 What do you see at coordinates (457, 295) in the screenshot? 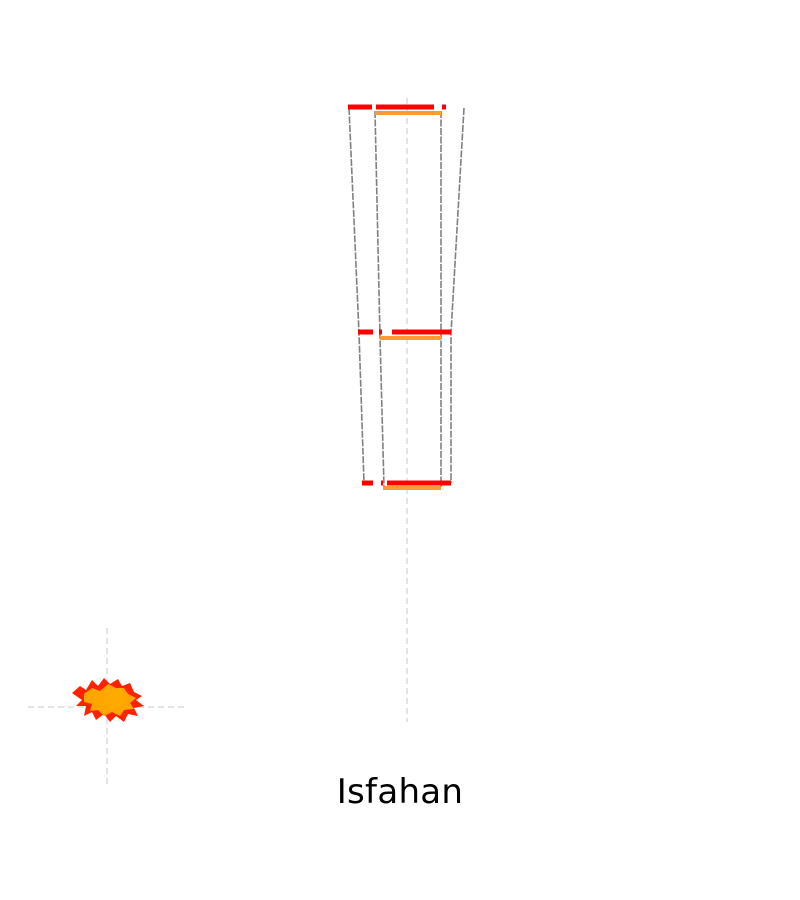
I see `outer-outline-right` at bounding box center [457, 295].